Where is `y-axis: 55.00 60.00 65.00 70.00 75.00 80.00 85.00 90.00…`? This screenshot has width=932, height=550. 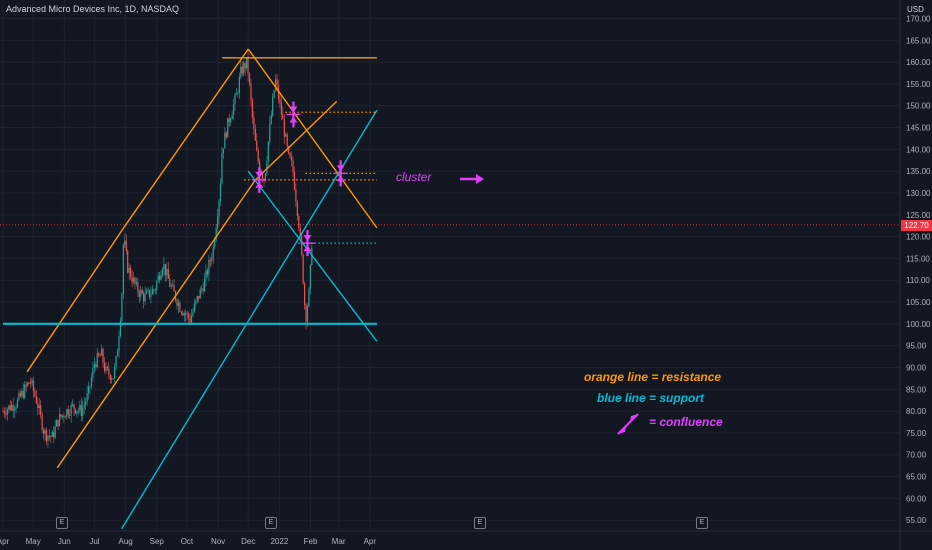
y-axis: 55.00 60.00 65.00 70.00 75.00 80.00 85.00 90.00… is located at coordinates (915, 275).